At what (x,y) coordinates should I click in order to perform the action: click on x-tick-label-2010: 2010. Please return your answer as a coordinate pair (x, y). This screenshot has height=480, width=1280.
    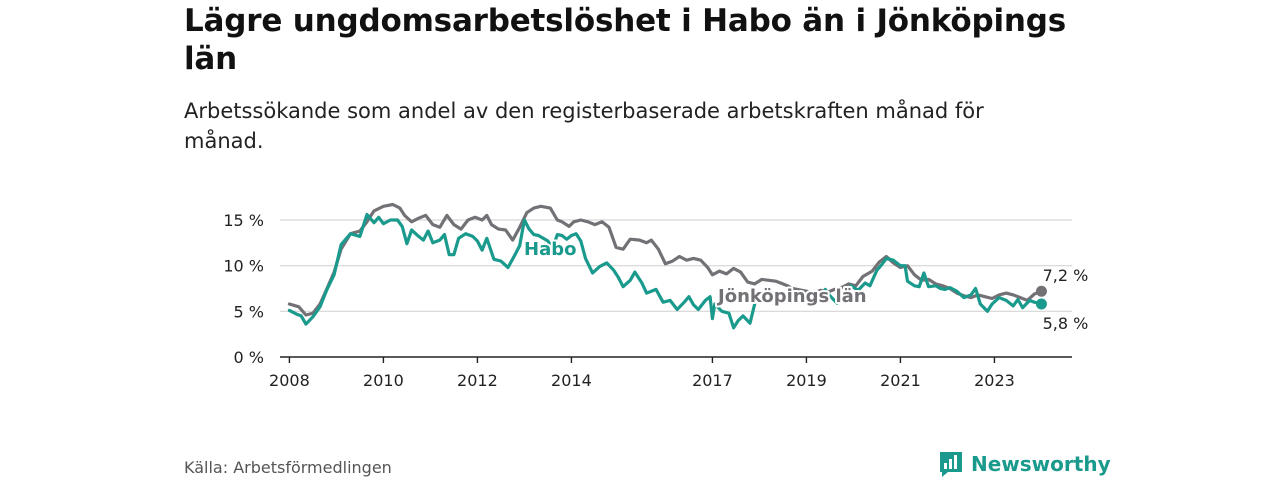
    Looking at the image, I should click on (383, 380).